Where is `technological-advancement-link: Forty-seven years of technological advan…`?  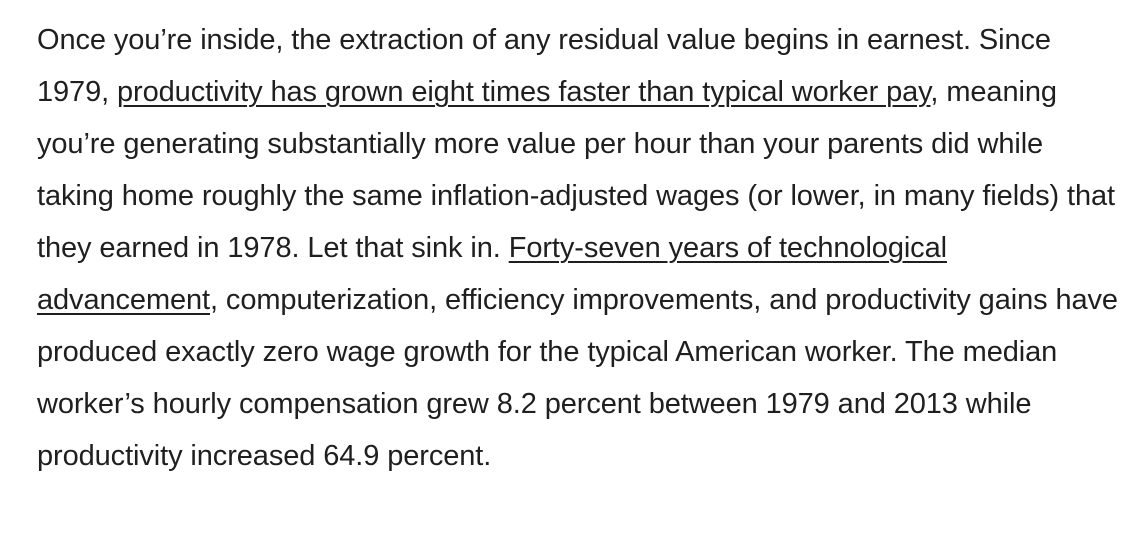
technological-advancement-link: Forty-seven years of technological advan… is located at coordinates (492, 274).